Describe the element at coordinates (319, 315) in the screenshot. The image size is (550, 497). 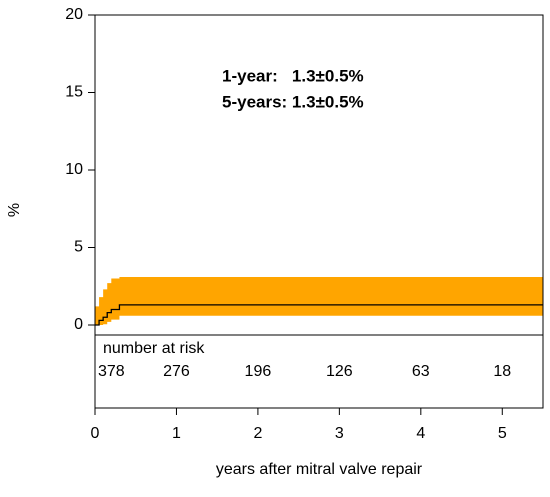
I see `estimate-line` at that location.